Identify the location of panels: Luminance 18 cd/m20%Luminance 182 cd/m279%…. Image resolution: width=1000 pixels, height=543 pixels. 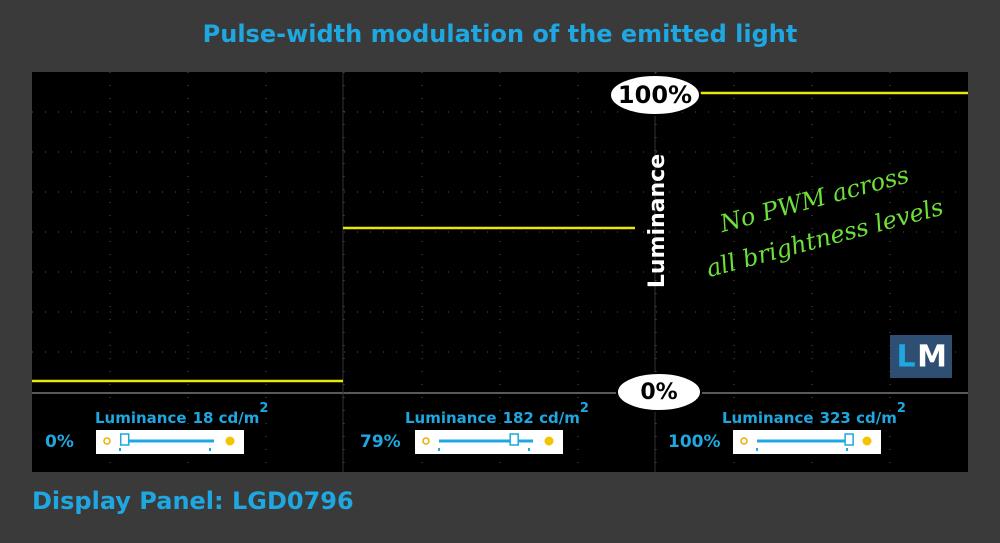
(475, 427).